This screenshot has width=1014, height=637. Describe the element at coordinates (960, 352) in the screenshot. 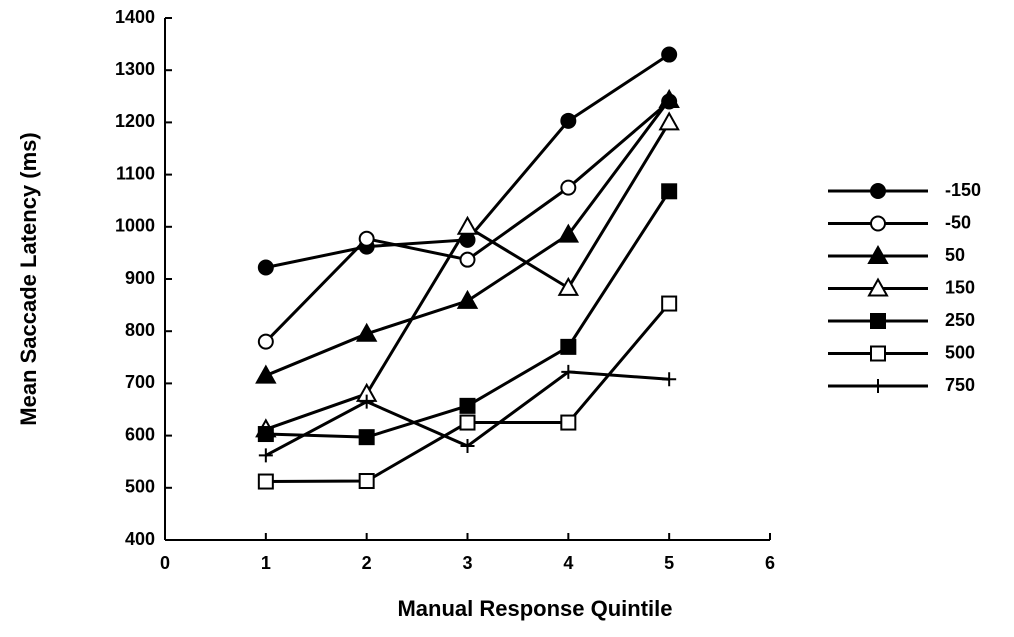

I see `legend-label: 500` at that location.